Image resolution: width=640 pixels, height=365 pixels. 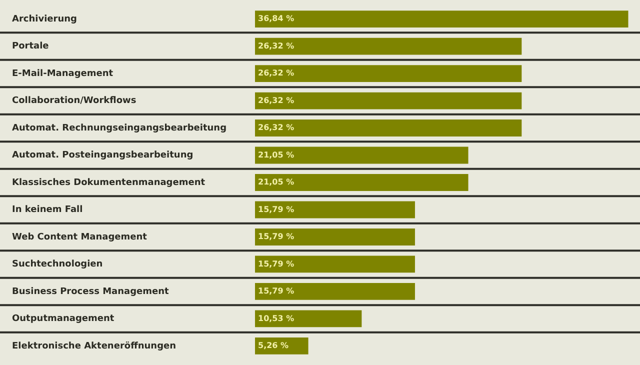 I want to click on y-tick-label: Automat. Posteingangsbearbeitung, so click(x=103, y=155).